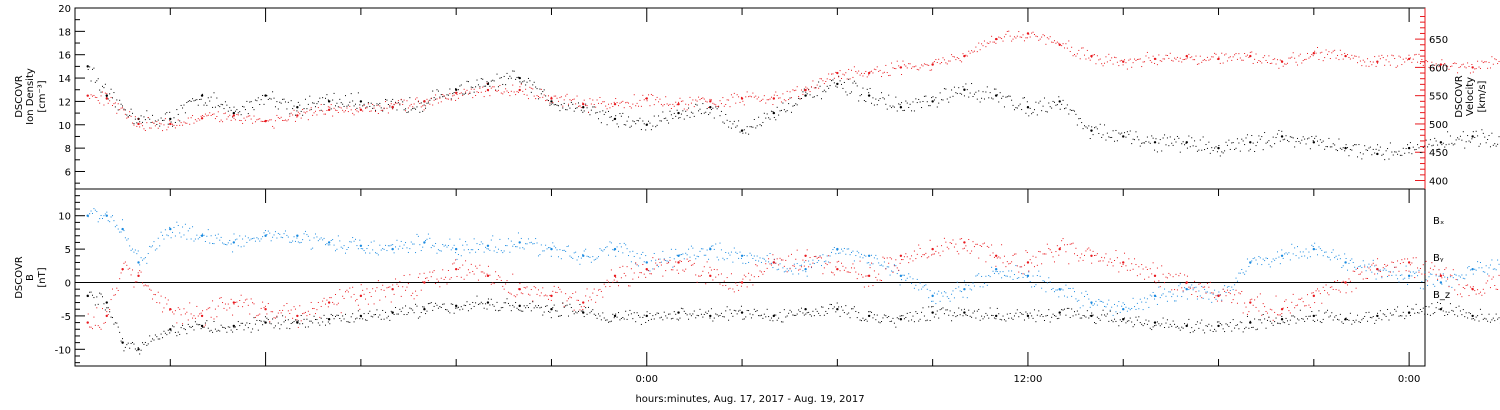  I want to click on ion-density-point, so click(710, 107).